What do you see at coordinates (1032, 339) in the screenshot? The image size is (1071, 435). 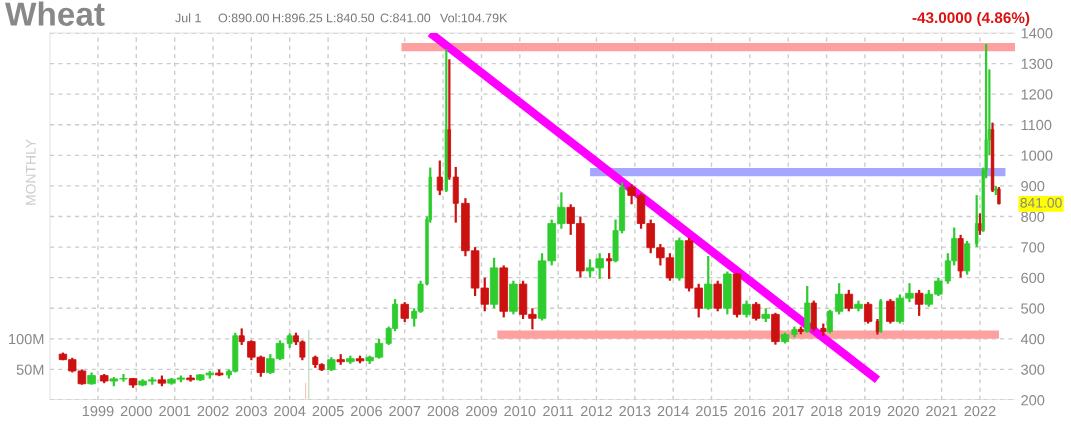 I see `y-tick-label: 400` at bounding box center [1032, 339].